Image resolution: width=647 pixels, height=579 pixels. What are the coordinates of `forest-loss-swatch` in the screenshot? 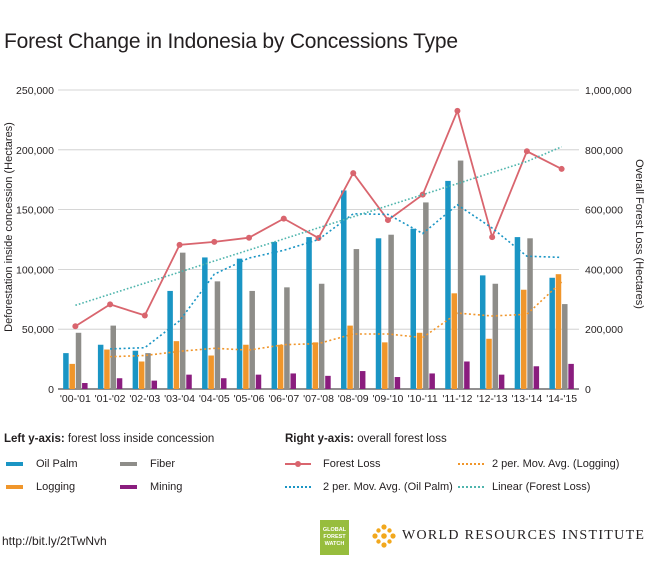 It's located at (298, 464).